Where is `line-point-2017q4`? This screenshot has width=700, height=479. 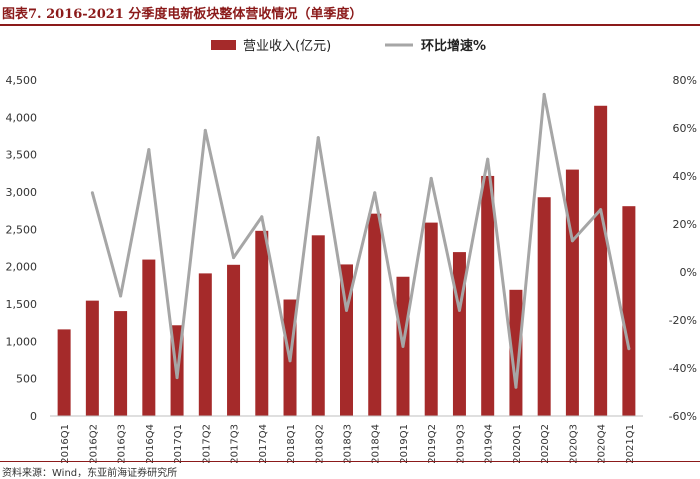 line-point-2017q4 is located at coordinates (262, 217).